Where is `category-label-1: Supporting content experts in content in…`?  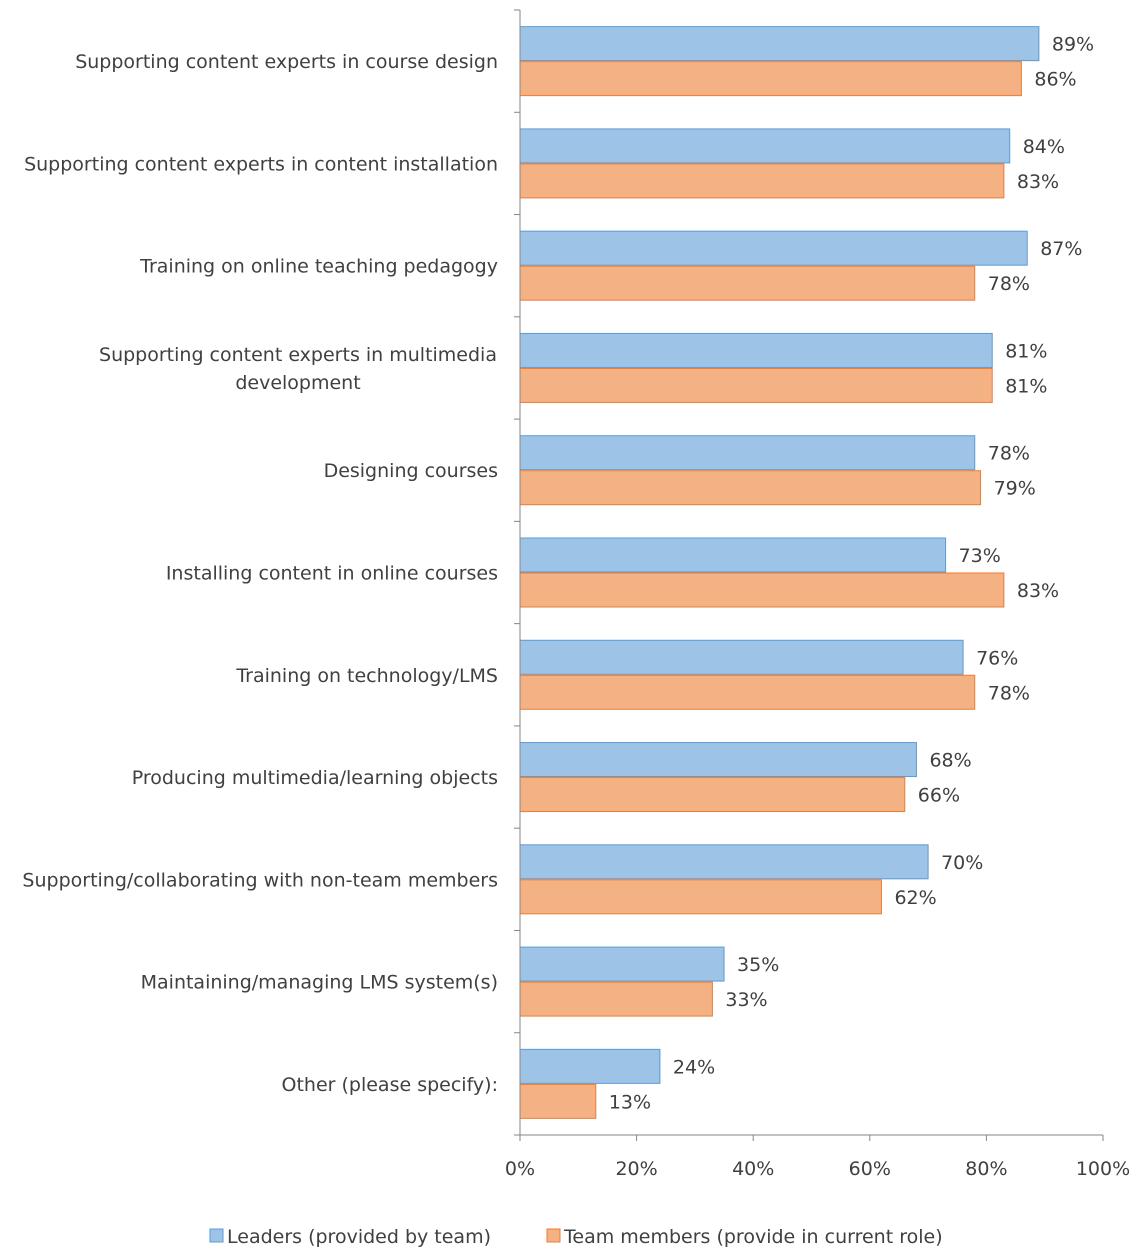
category-label-1: Supporting content experts in content in… is located at coordinates (261, 164).